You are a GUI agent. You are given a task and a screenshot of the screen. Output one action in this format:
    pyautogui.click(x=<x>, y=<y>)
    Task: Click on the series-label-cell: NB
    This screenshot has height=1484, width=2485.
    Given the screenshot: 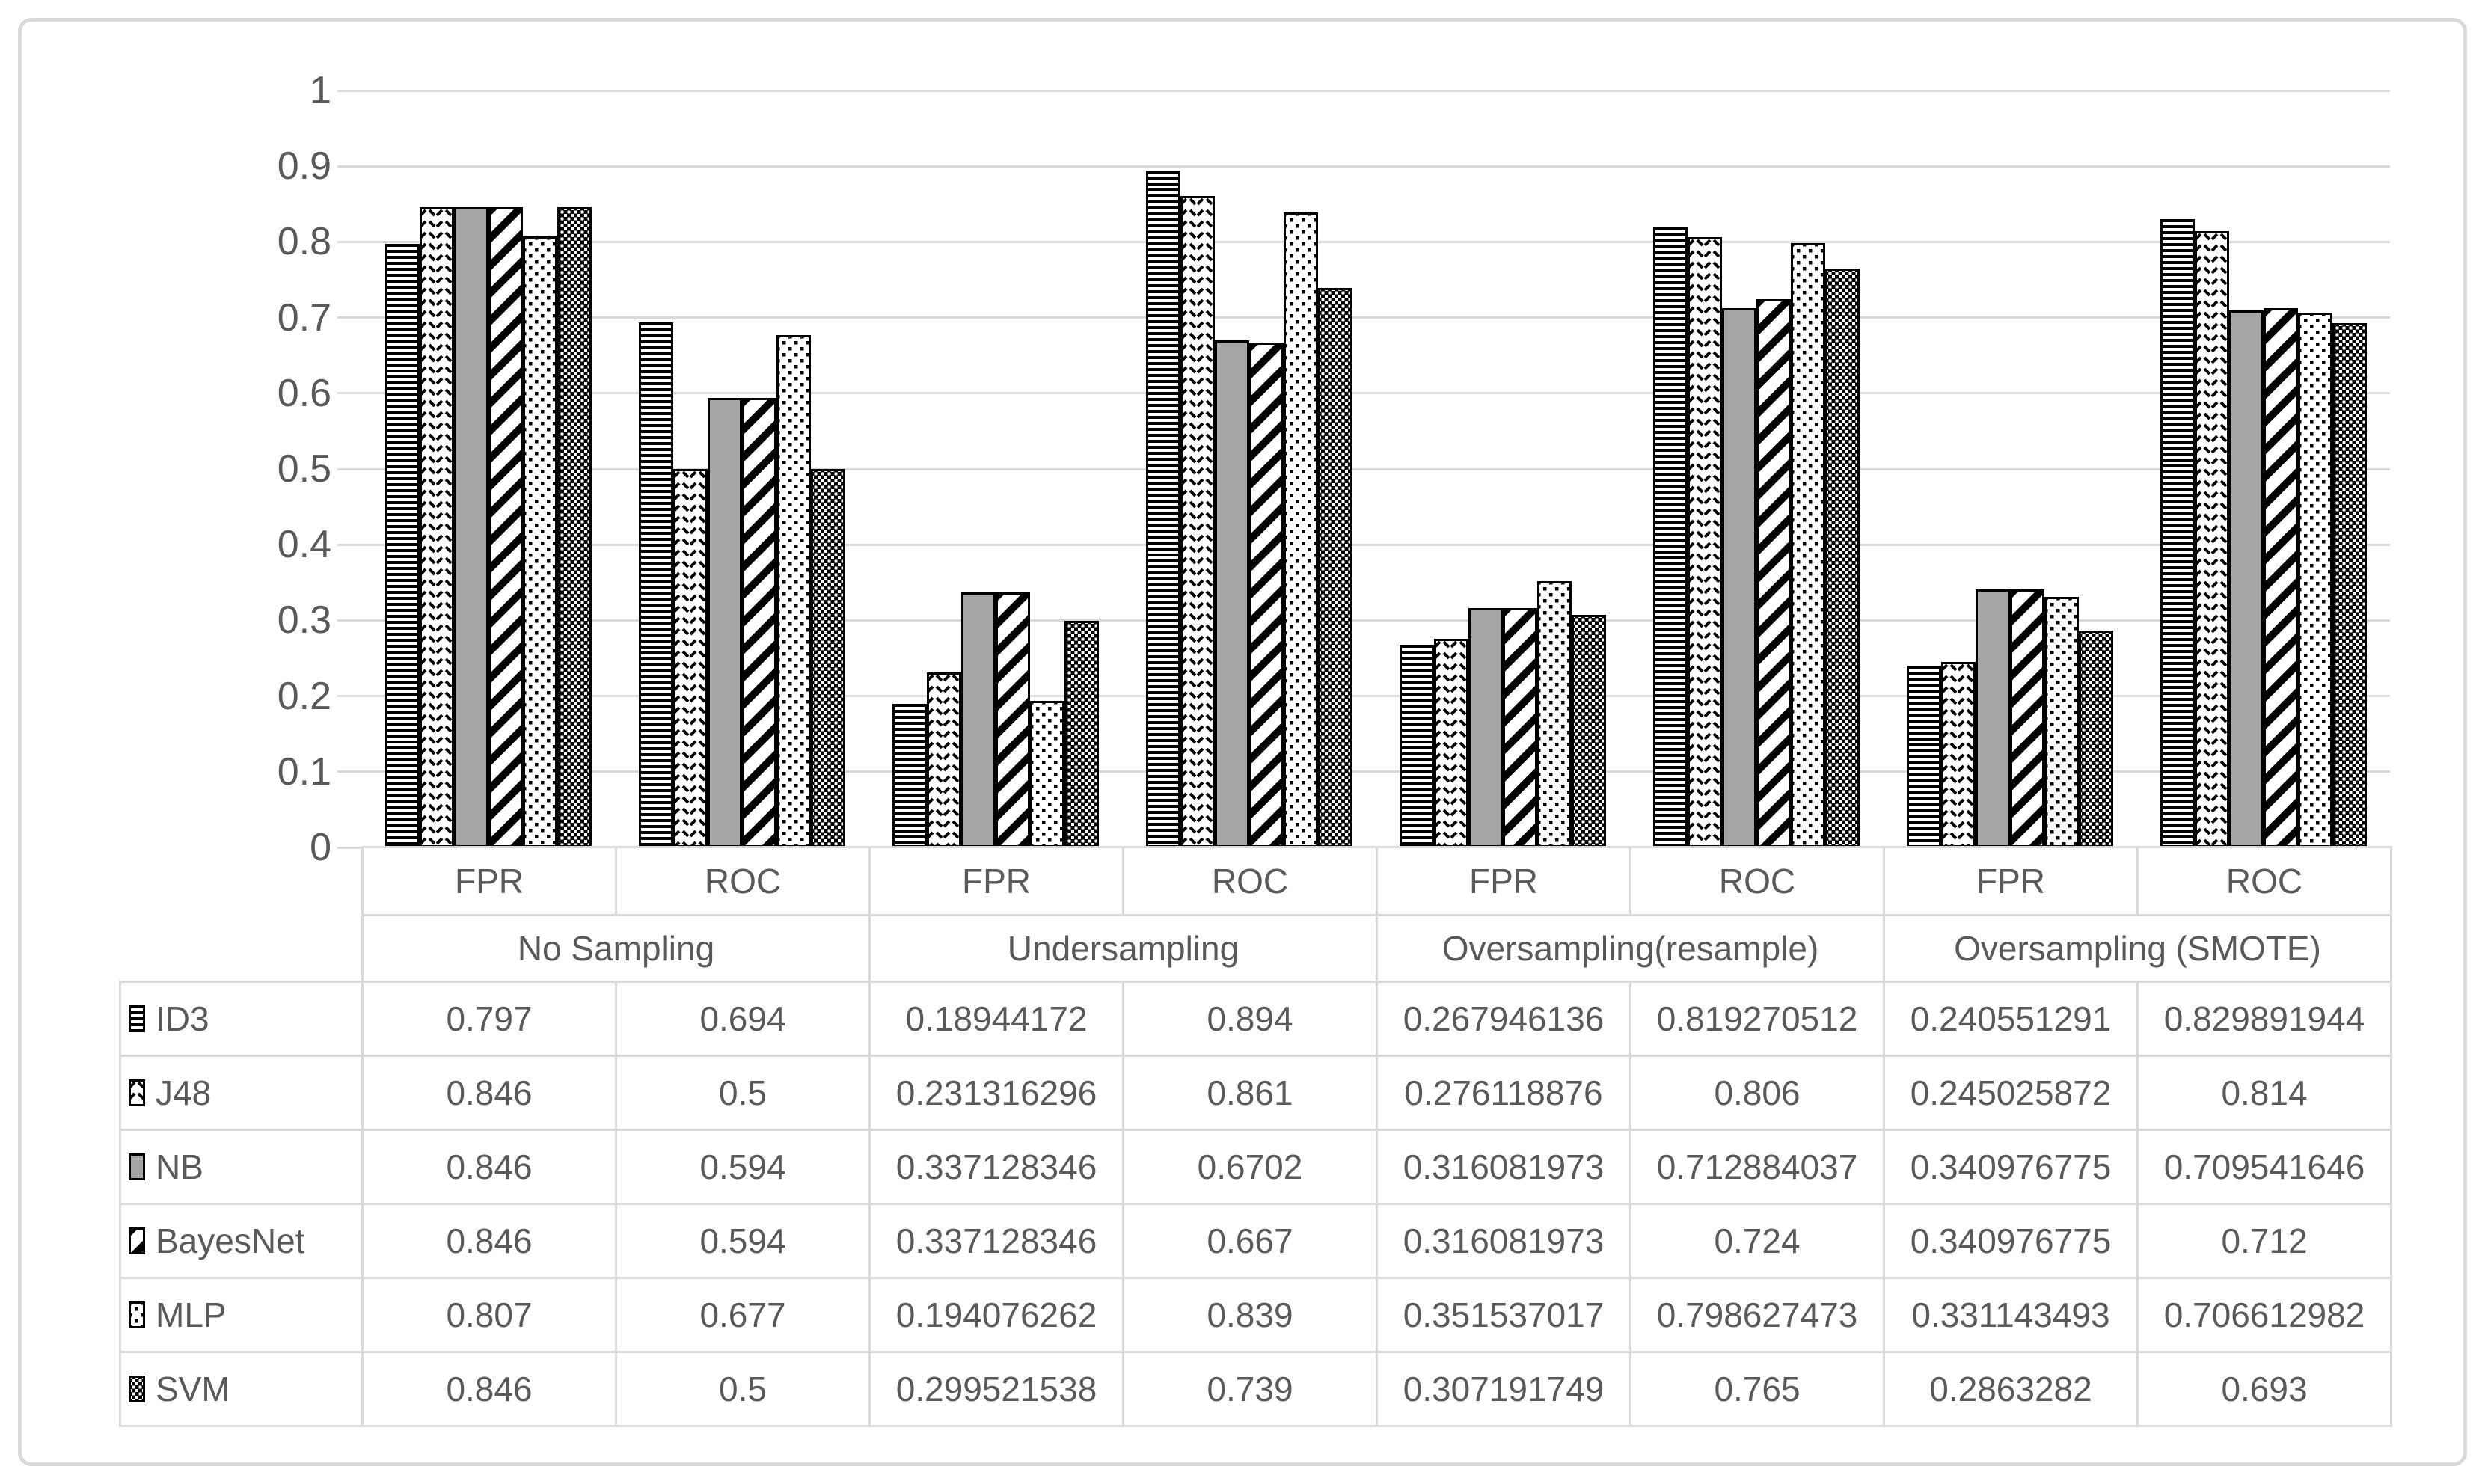 What is the action you would take?
    pyautogui.click(x=241, y=1167)
    